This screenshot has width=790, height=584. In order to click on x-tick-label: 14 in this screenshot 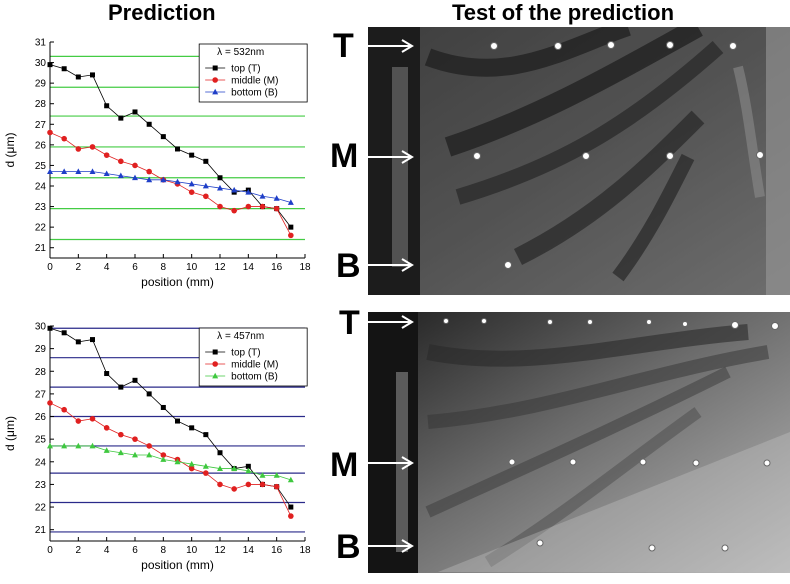, I will do `click(249, 550)`.